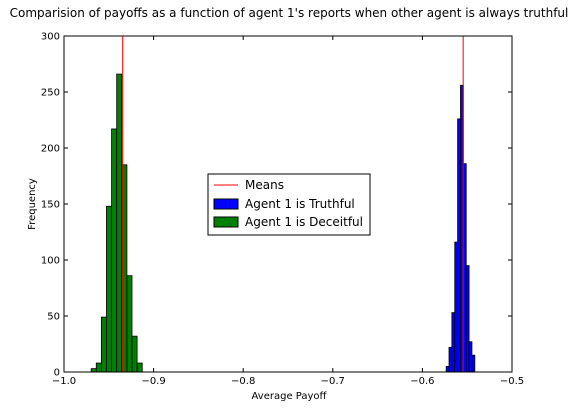 The width and height of the screenshot is (577, 408). I want to click on y-tick-label: 250, so click(50, 93).